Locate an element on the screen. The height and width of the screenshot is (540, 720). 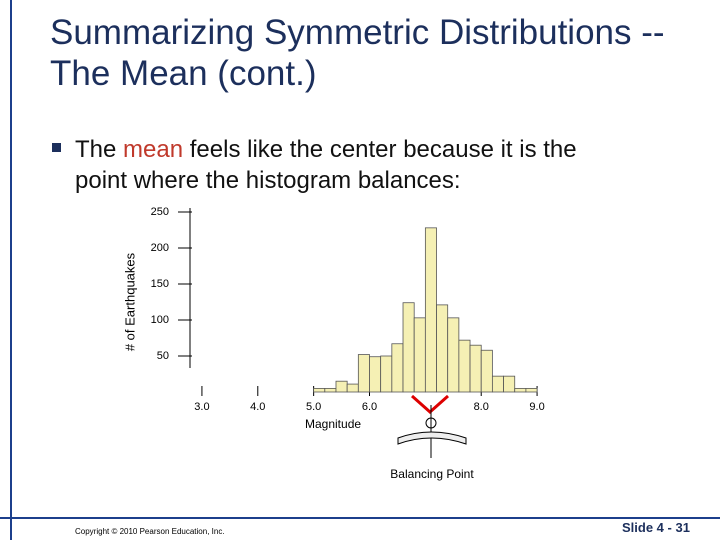
highlight: mean is located at coordinates (153, 149).